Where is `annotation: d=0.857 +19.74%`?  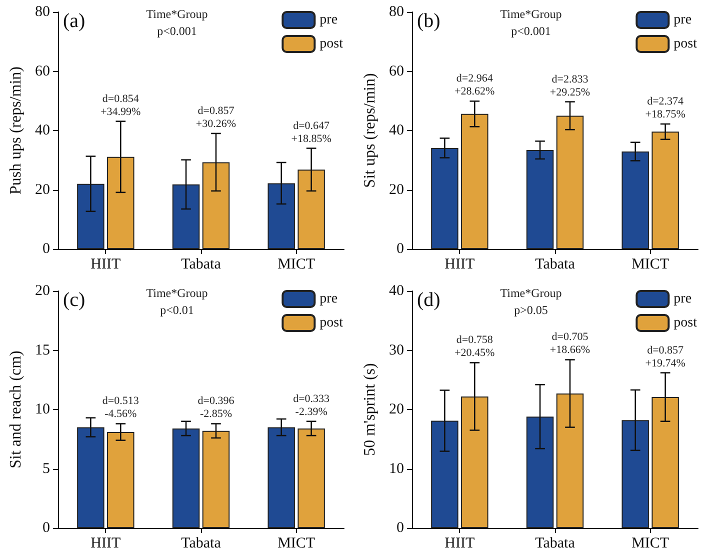
annotation: d=0.857 +19.74% is located at coordinates (665, 357).